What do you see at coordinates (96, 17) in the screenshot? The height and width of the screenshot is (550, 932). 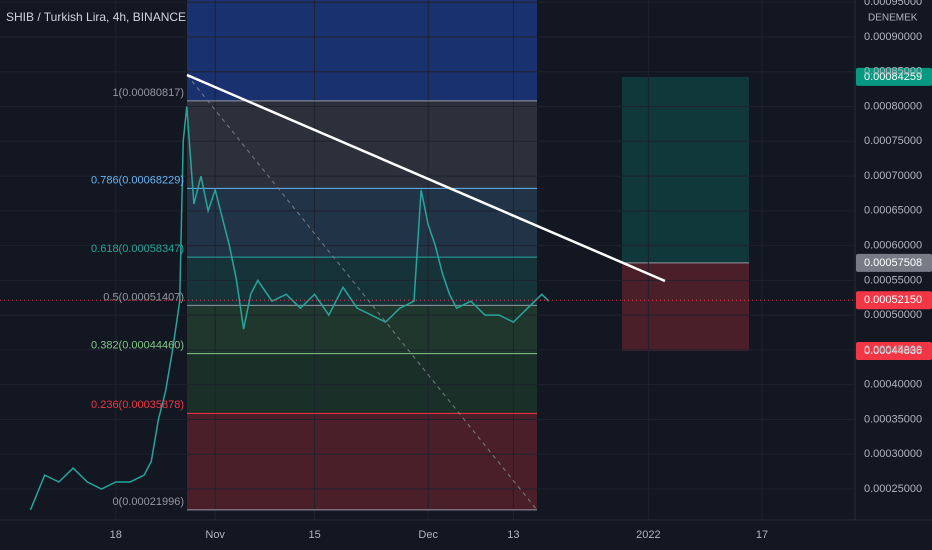 I see `symbol-title: SHIB / Turkish Lira, 4h, BINANCE` at bounding box center [96, 17].